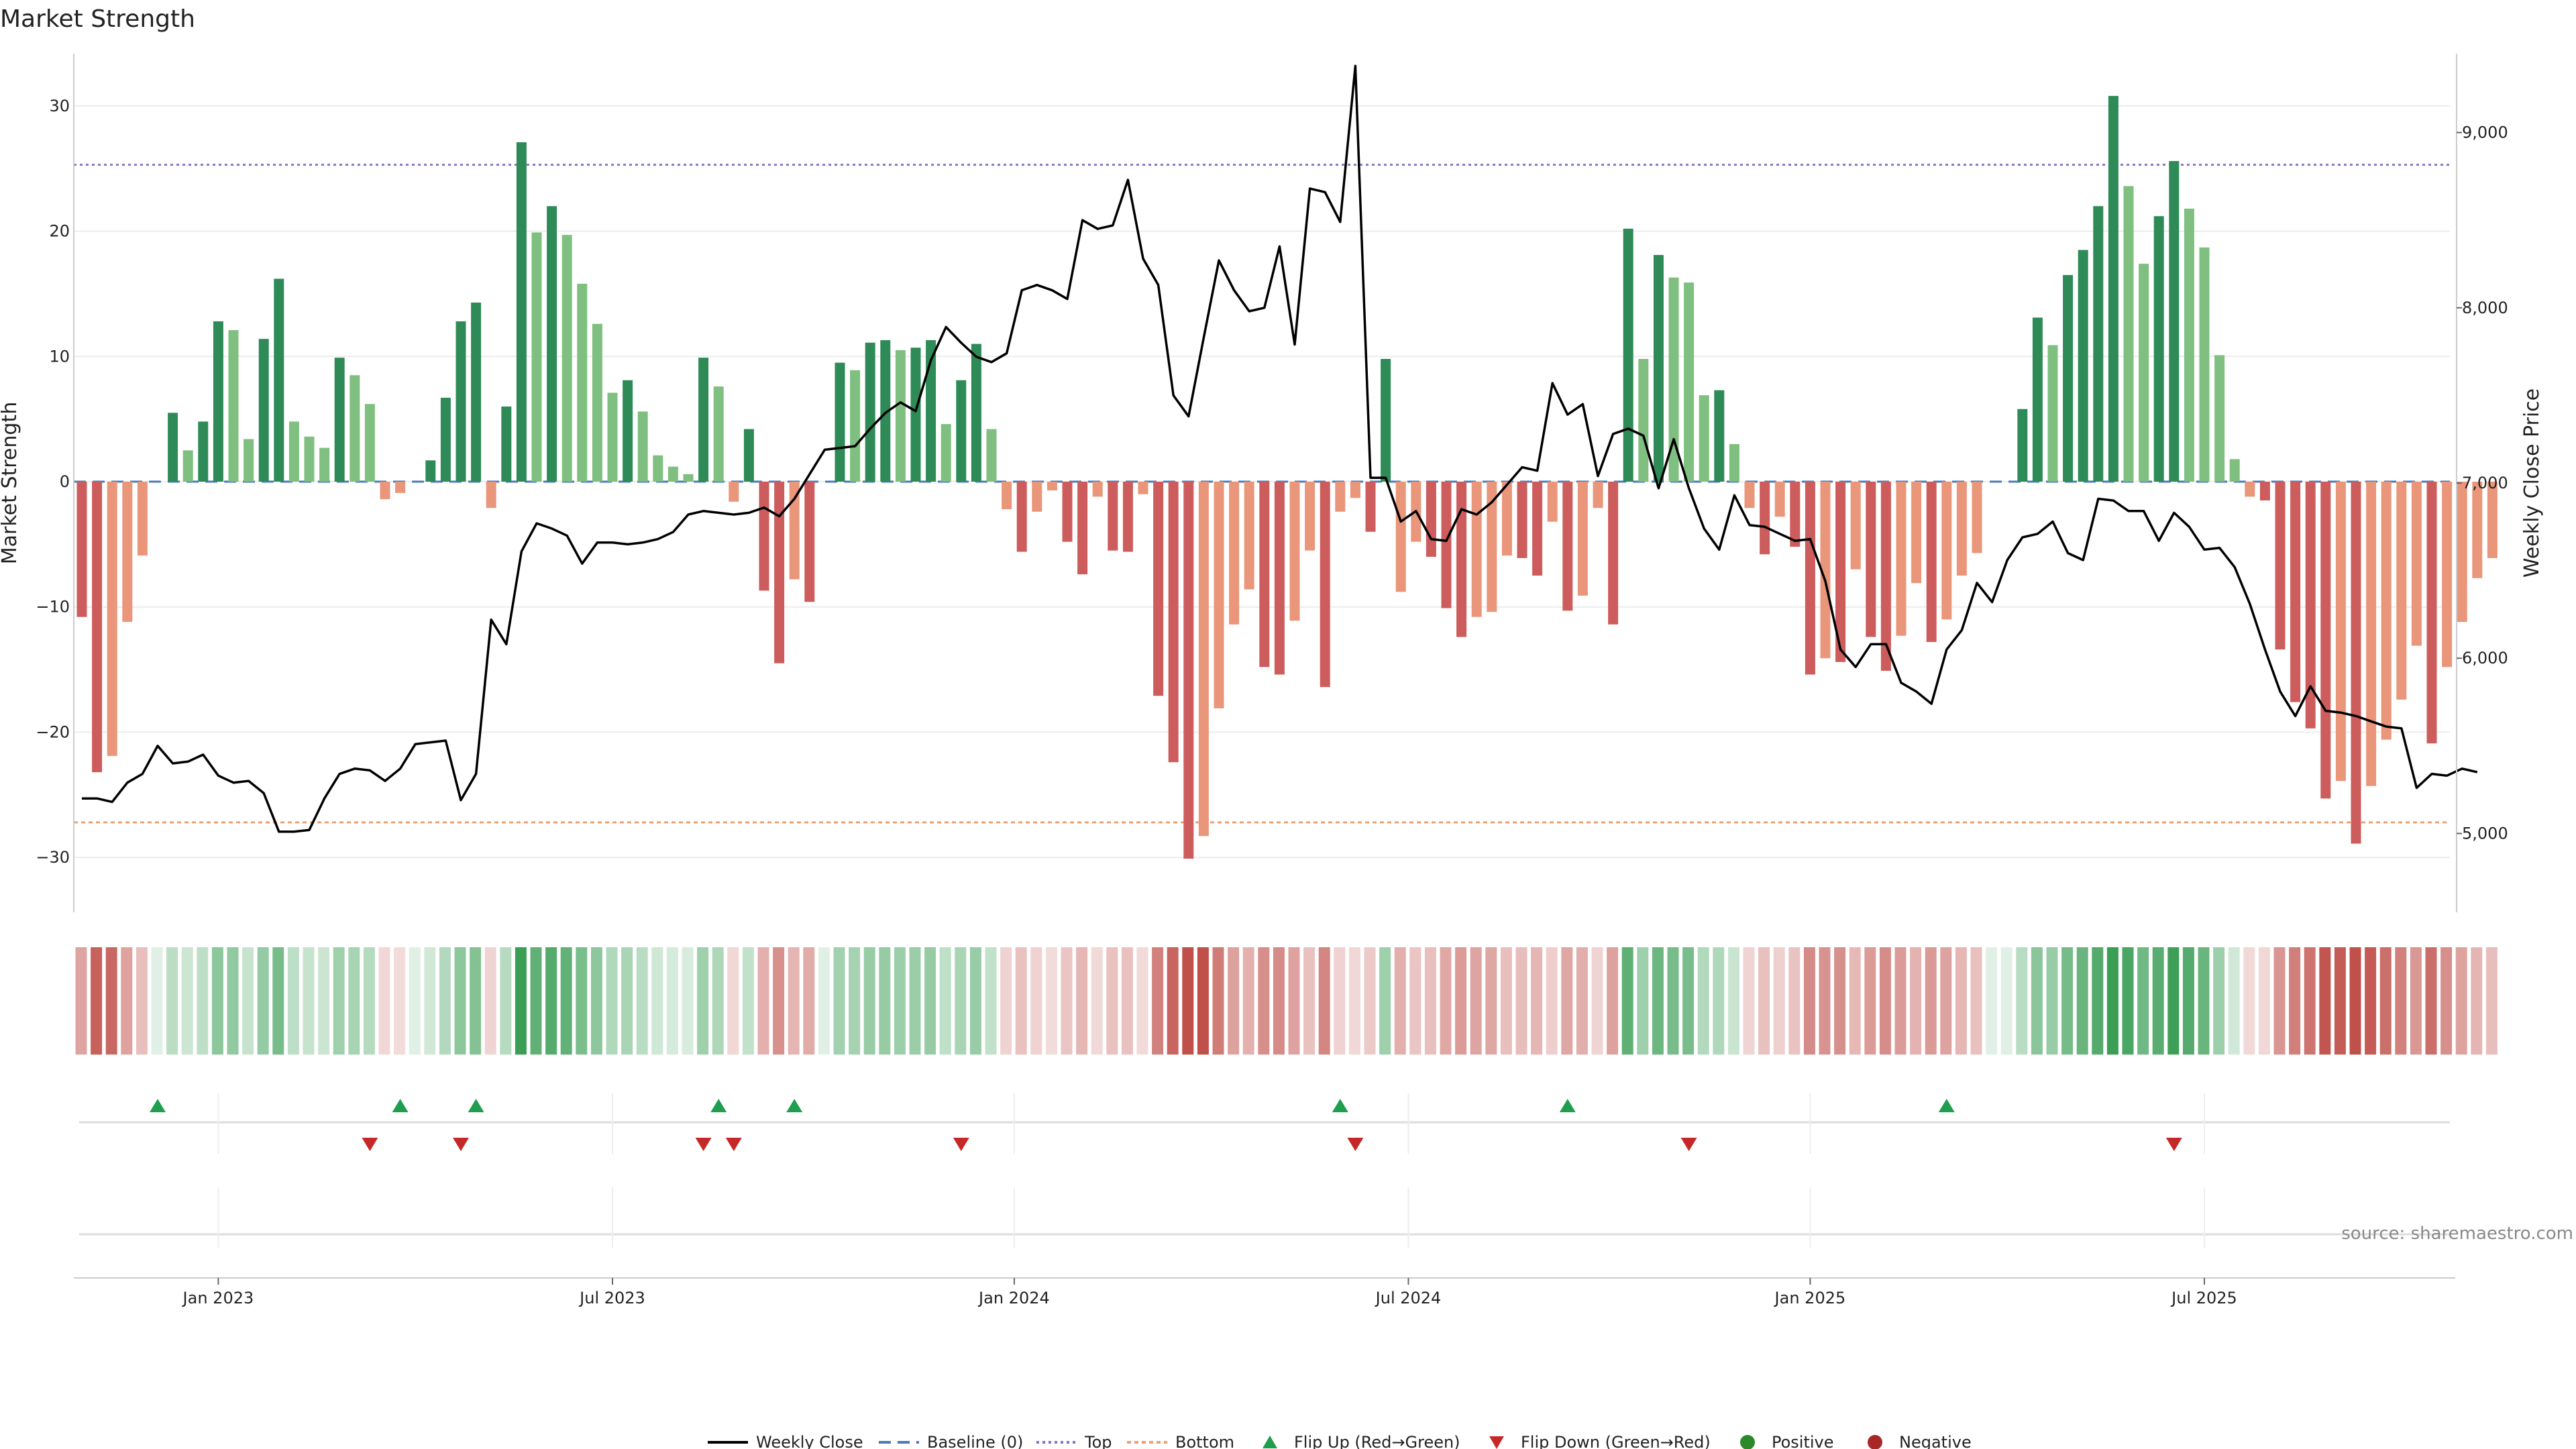 The image size is (2576, 1449). I want to click on right-tick-label: 7,000, so click(2485, 483).